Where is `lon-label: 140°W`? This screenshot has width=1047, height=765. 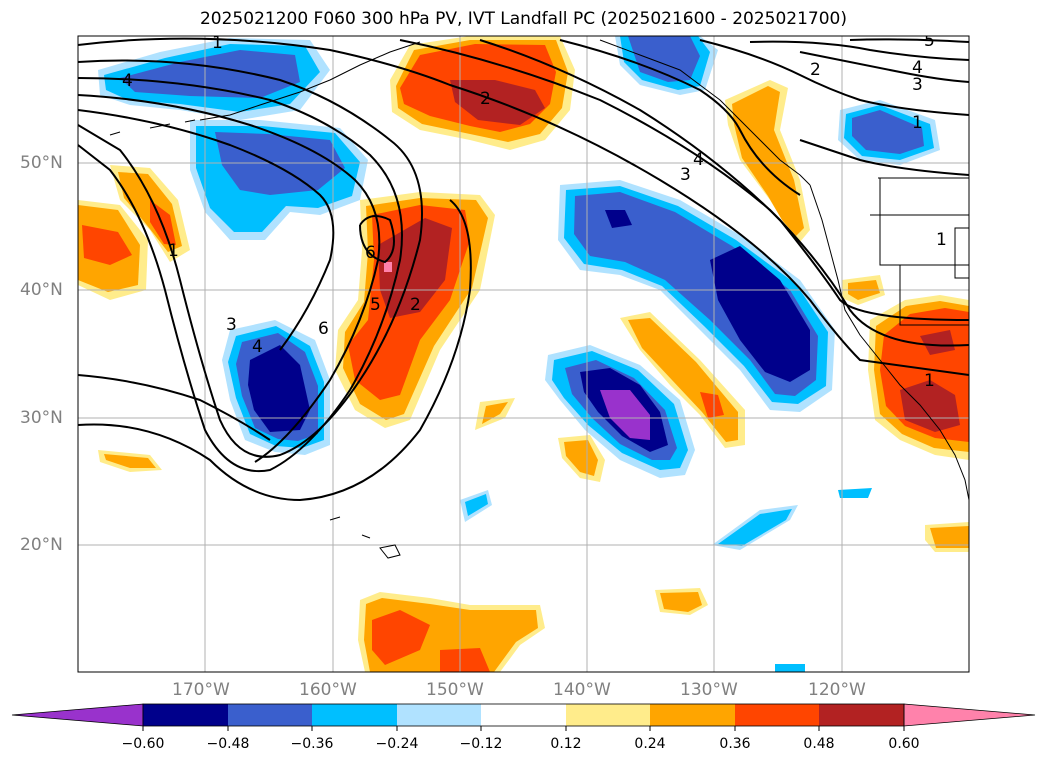 lon-label: 140°W is located at coordinates (582, 690).